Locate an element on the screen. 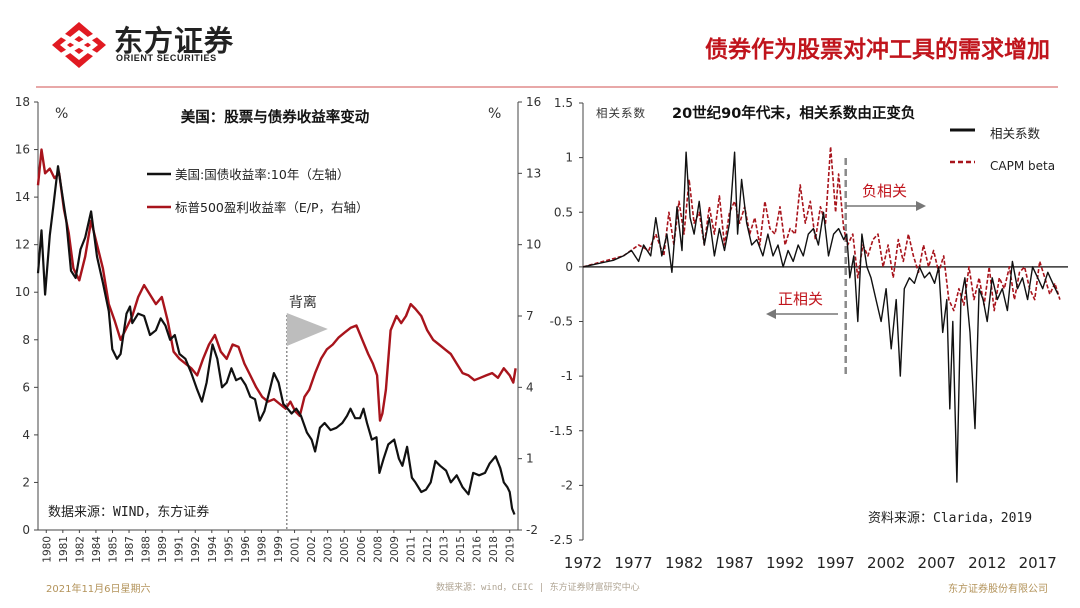 The width and height of the screenshot is (1080, 608). left-x-tick-label: 1994 is located at coordinates (213, 549).